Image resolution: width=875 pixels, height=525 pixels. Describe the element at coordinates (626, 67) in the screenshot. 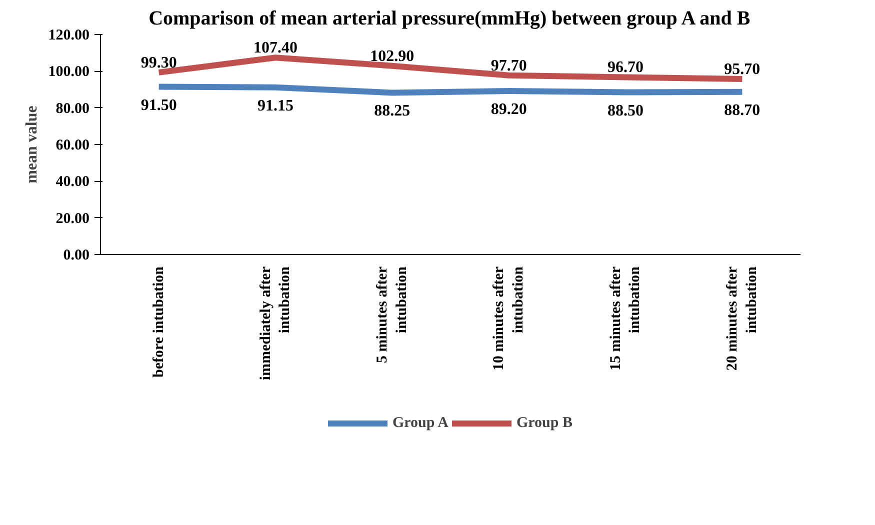

I see `data-label: 96.70` at that location.